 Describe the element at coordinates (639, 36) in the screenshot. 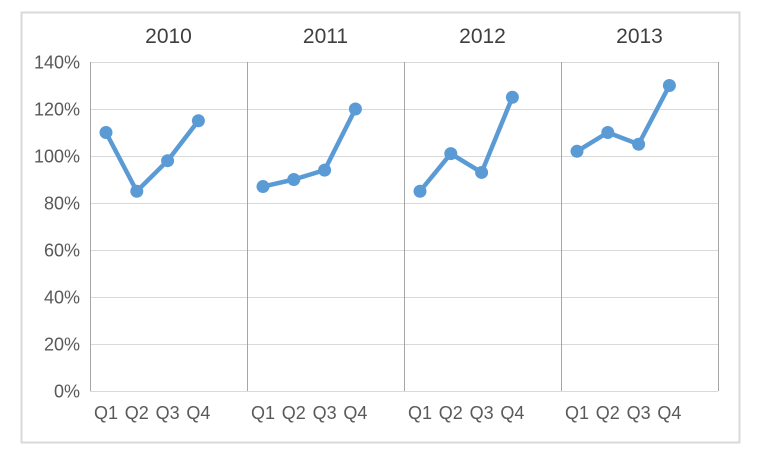

I see `panel-title: 2013` at that location.